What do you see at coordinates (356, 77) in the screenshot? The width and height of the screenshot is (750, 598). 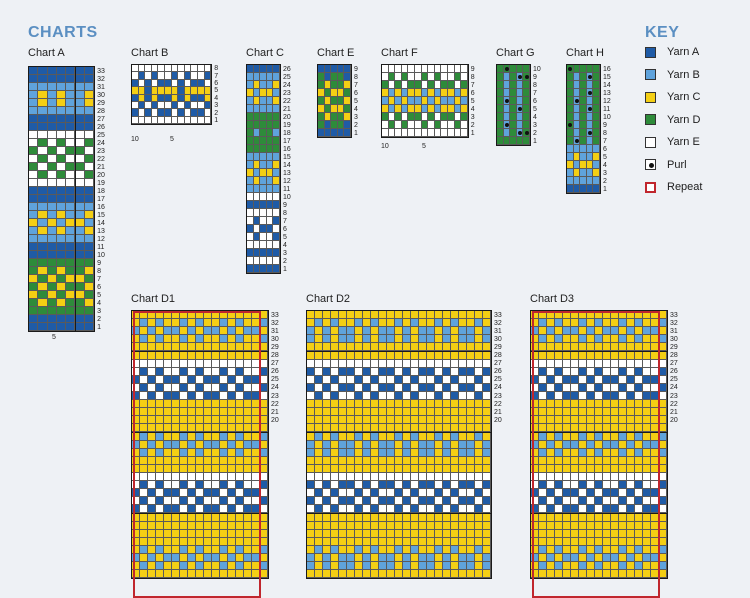 I see `row-number: 8` at bounding box center [356, 77].